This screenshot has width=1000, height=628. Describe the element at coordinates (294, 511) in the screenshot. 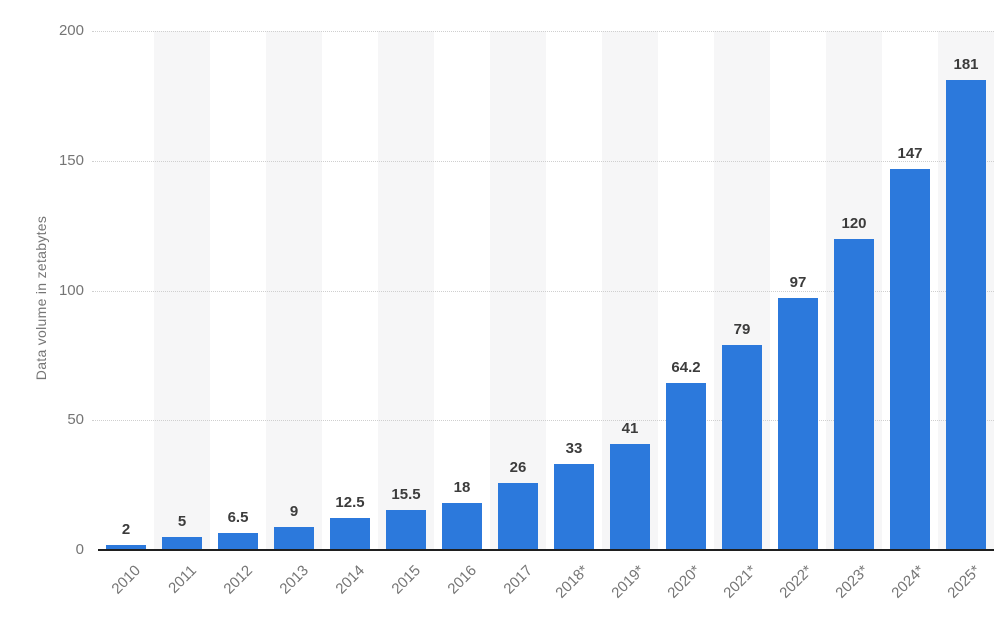

I see `bar-value-label: 9` at that location.